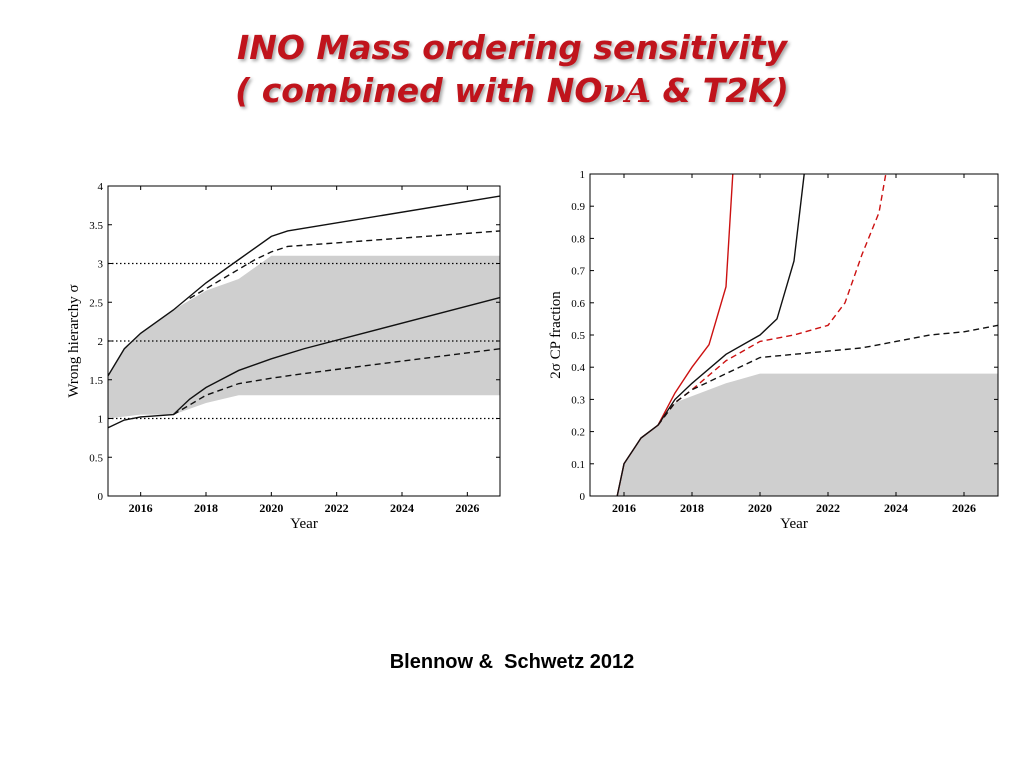 The width and height of the screenshot is (1024, 768). What do you see at coordinates (101, 342) in the screenshot?
I see `left-ytick-label: 2` at bounding box center [101, 342].